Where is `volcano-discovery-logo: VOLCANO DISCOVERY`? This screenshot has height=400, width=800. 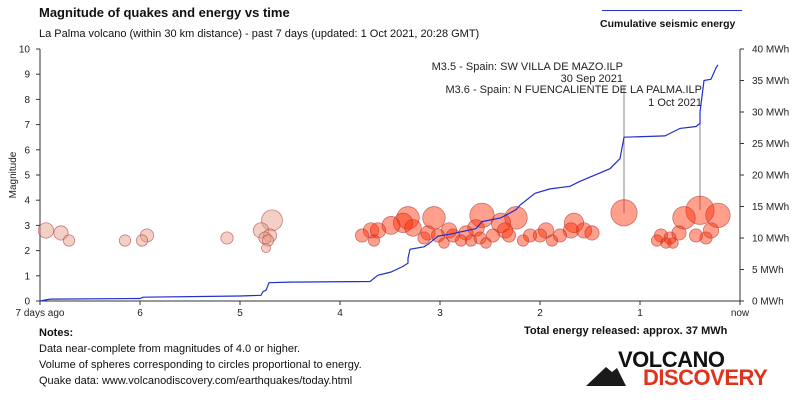
volcano-discovery-logo: VOLCANO DISCOVERY is located at coordinates (677, 369).